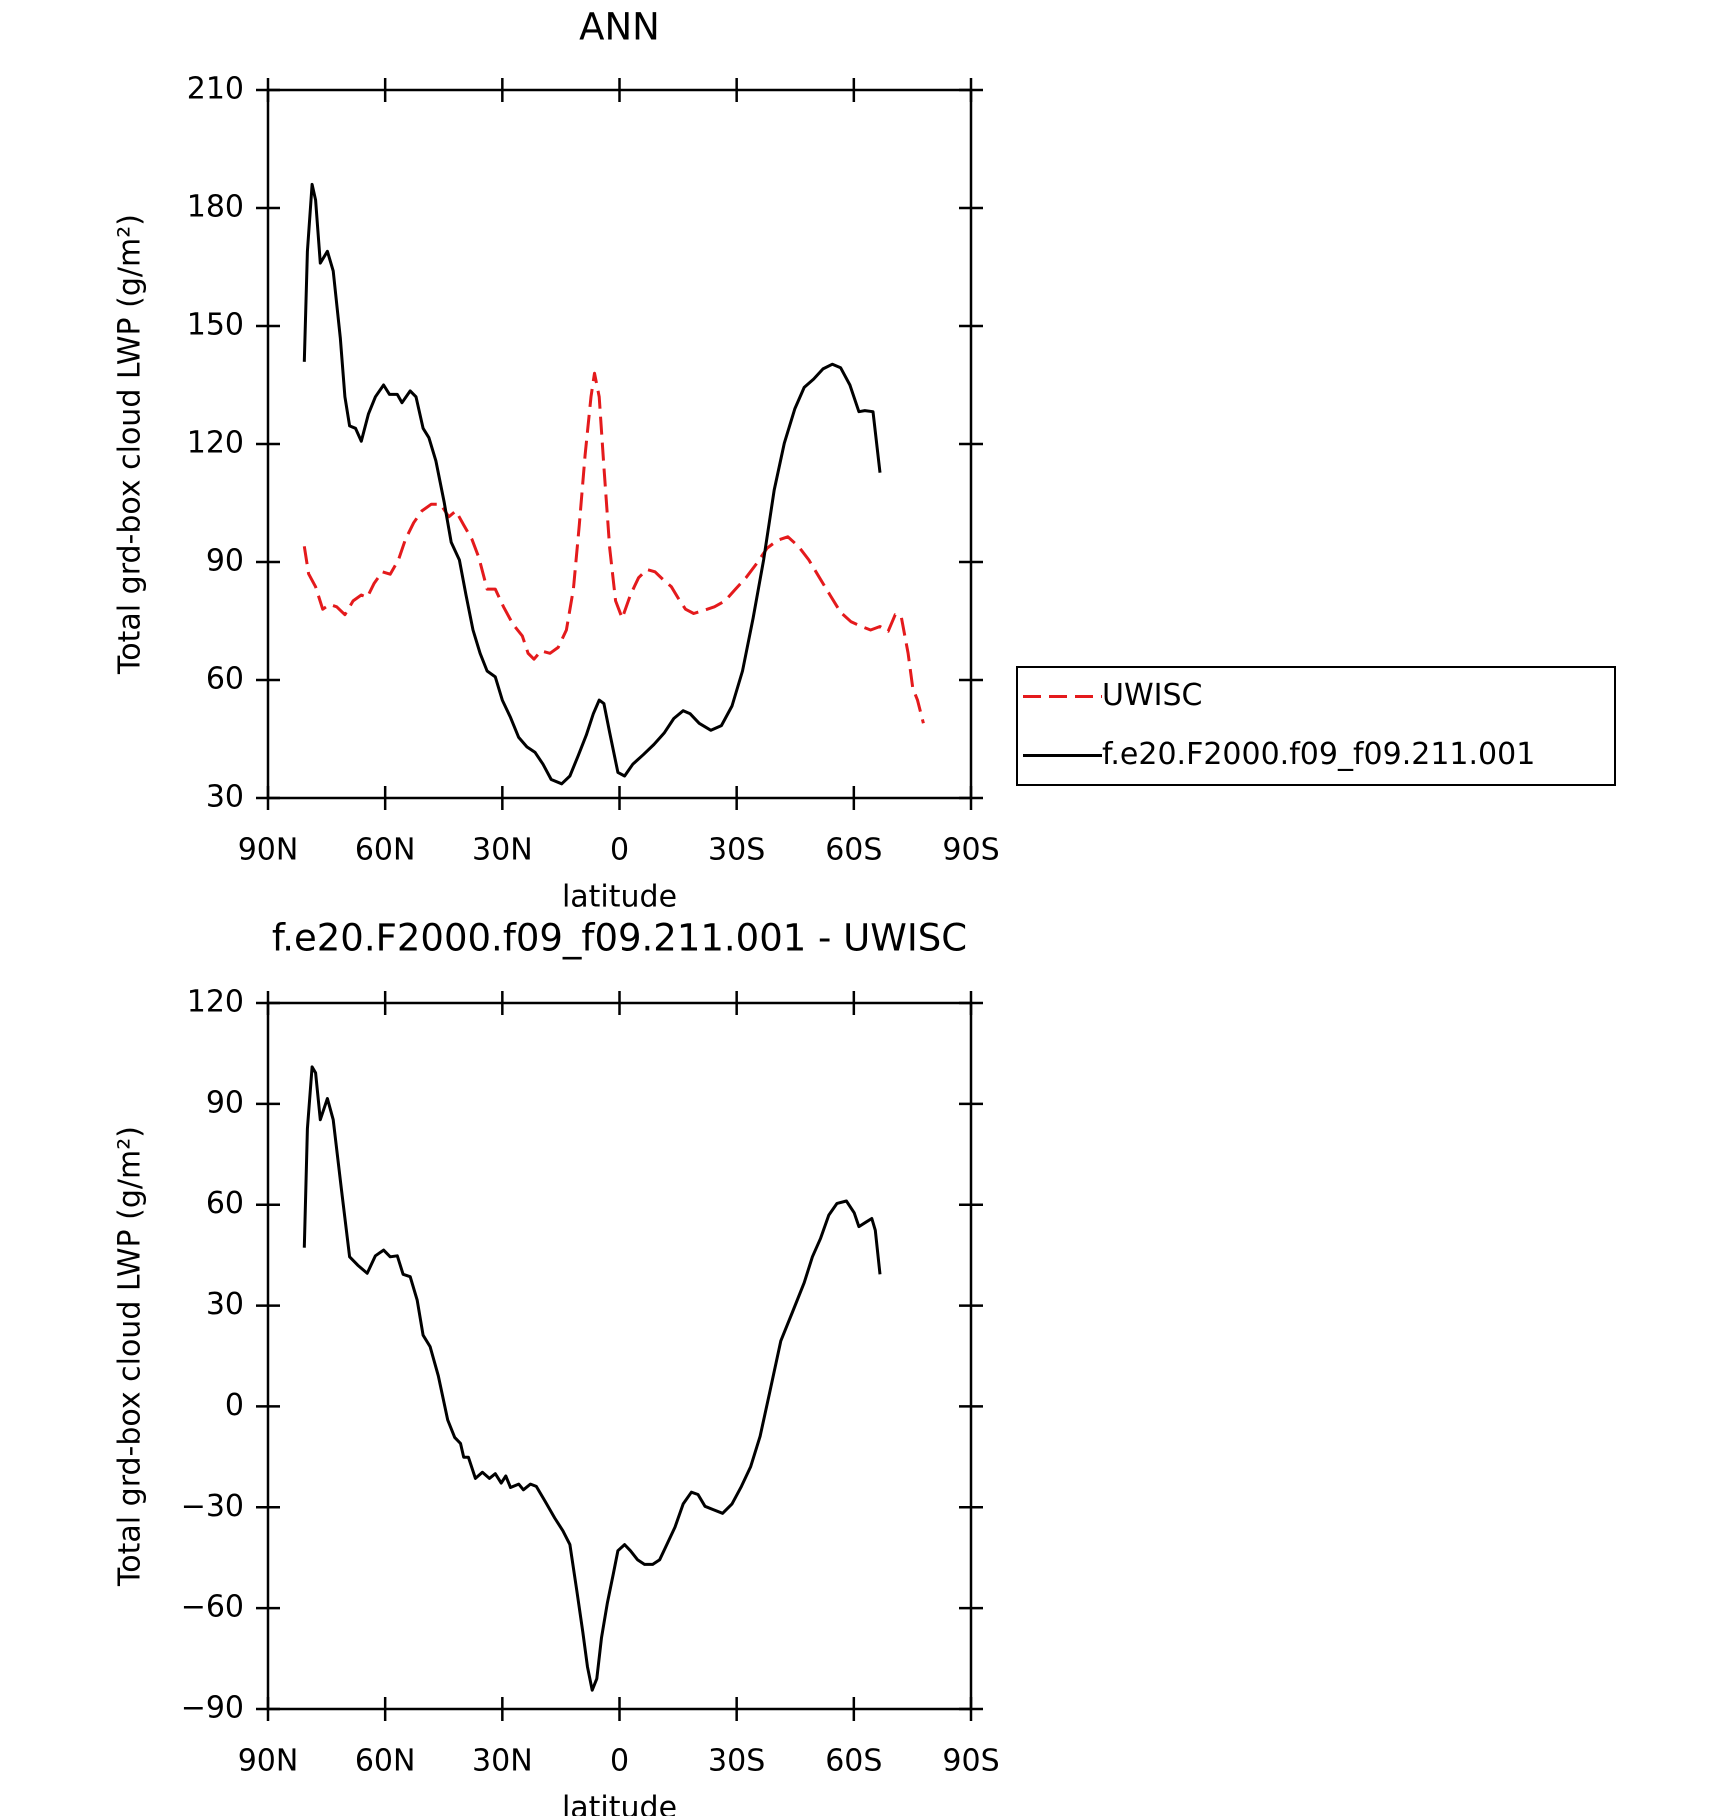 The height and width of the screenshot is (1820, 1710). Describe the element at coordinates (212, 1607) in the screenshot. I see `y-tick-label: −60` at that location.